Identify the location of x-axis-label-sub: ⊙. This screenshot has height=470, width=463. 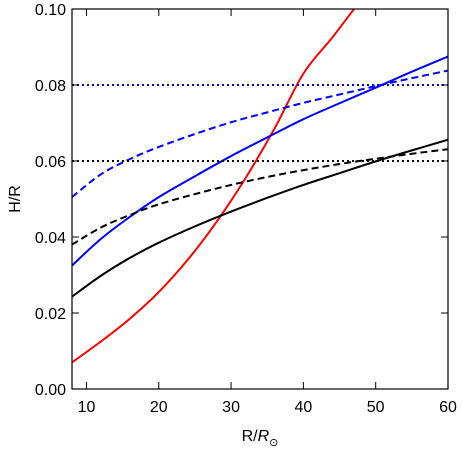
(273, 443).